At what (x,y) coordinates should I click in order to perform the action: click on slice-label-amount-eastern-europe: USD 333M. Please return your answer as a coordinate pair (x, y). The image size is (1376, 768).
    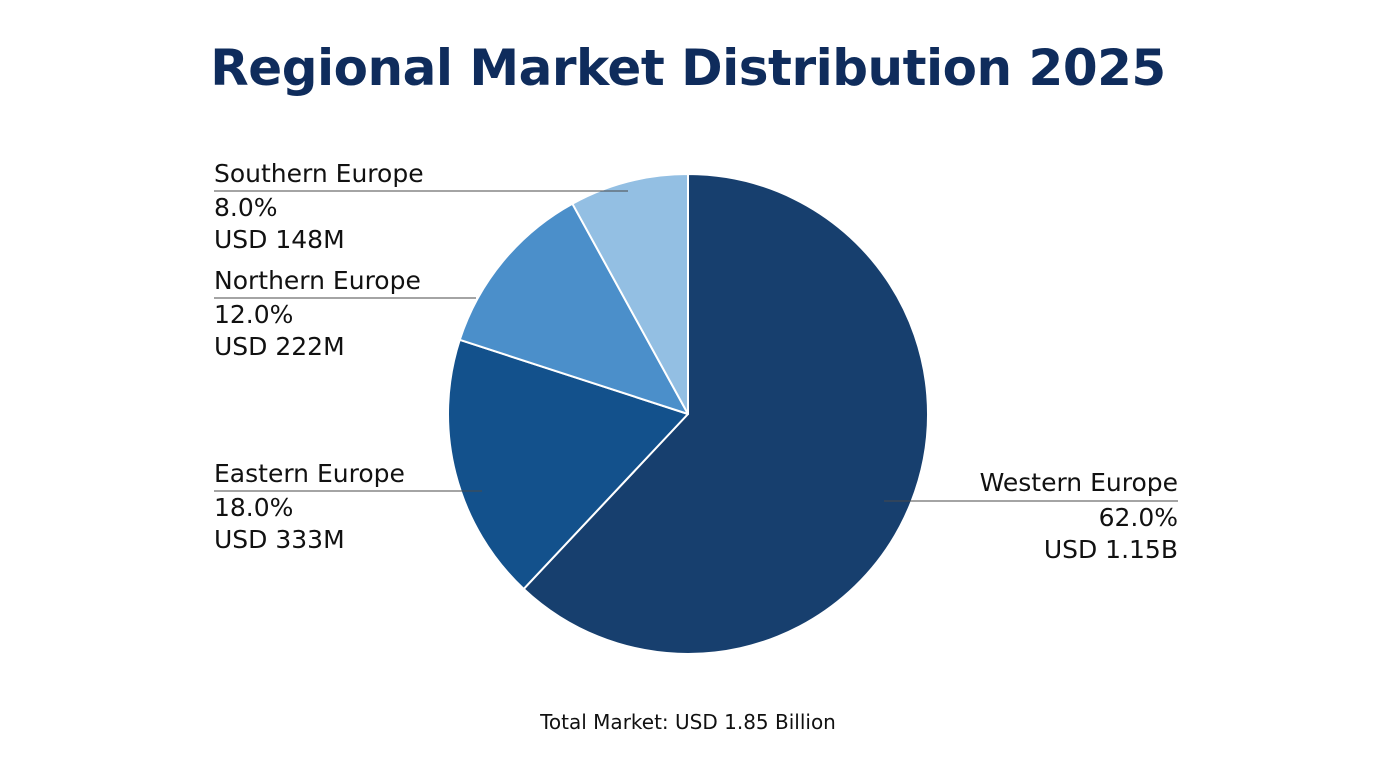
    Looking at the image, I should click on (279, 539).